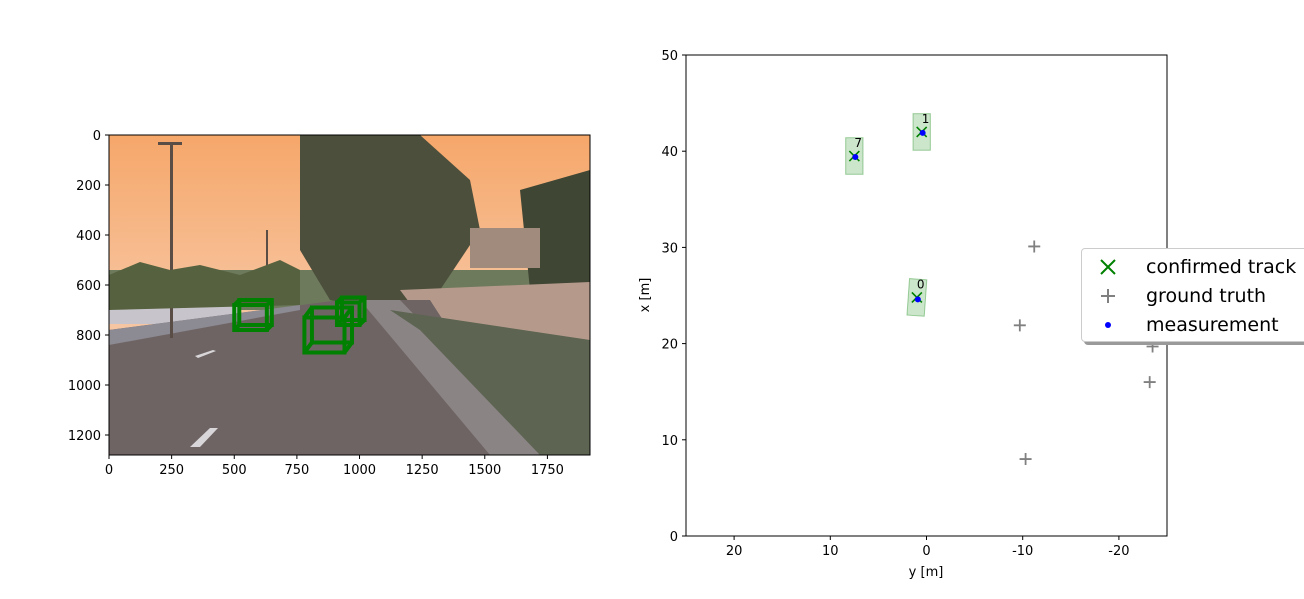 The image size is (1304, 599). I want to click on plus-icon, so click(1108, 296).